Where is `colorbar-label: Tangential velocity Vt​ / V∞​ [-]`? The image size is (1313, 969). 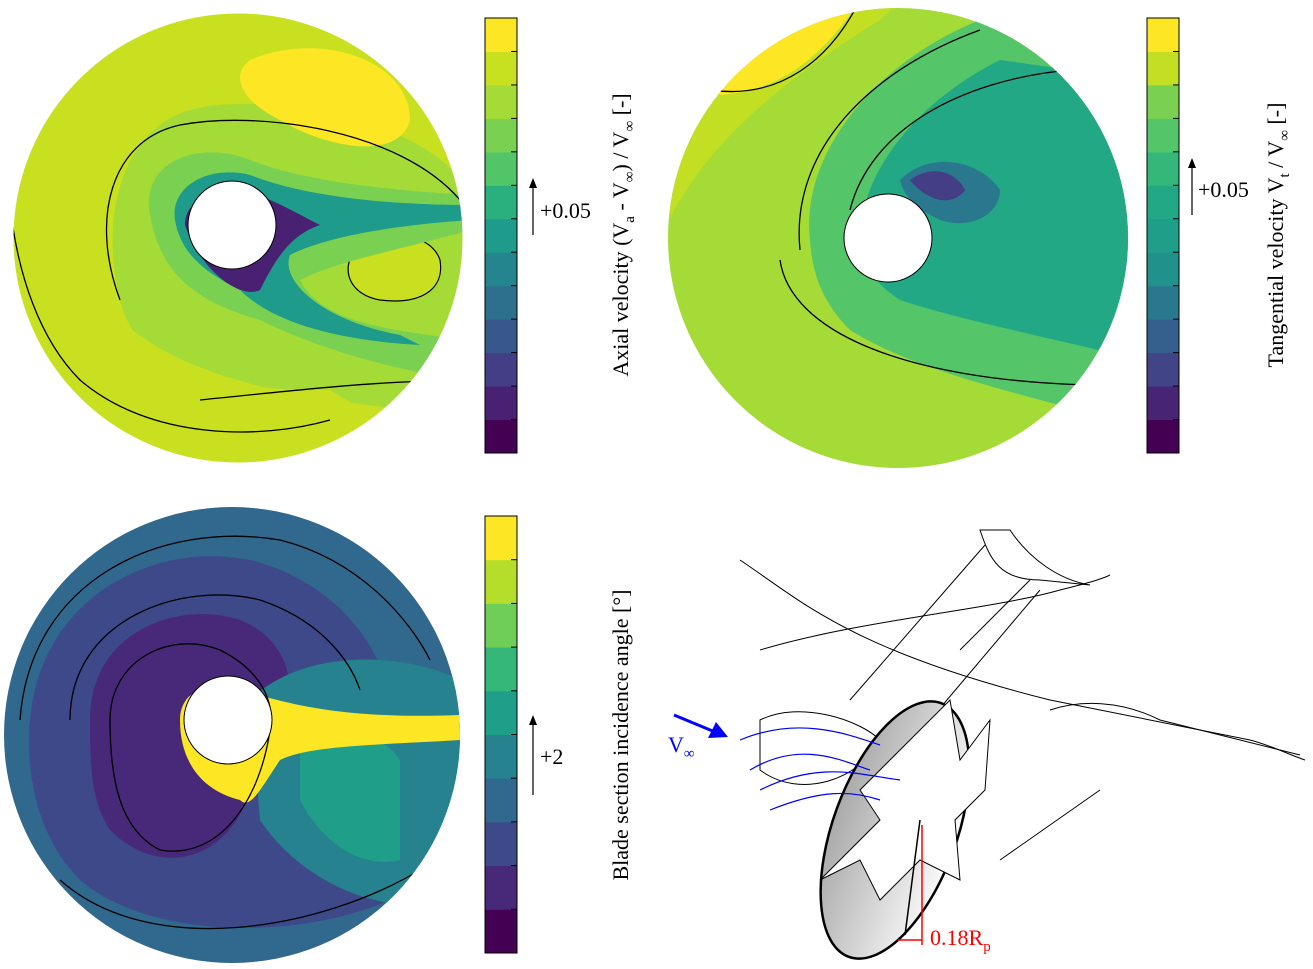 colorbar-label: Tangential velocity Vt​ / V∞​ [-] is located at coordinates (1278, 235).